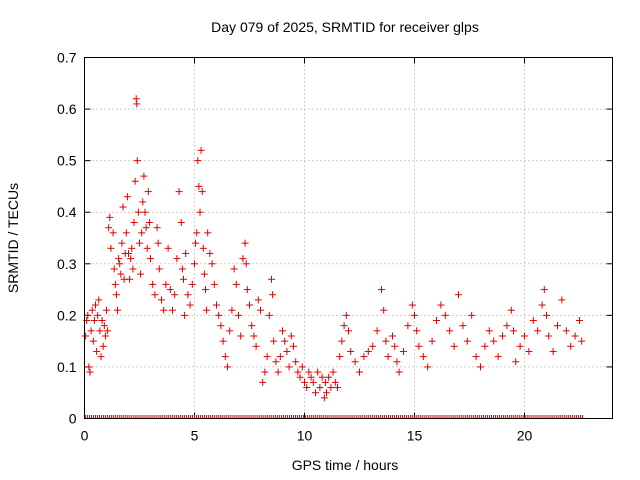  Describe the element at coordinates (67, 58) in the screenshot. I see `y-tick-label: 0.7` at that location.